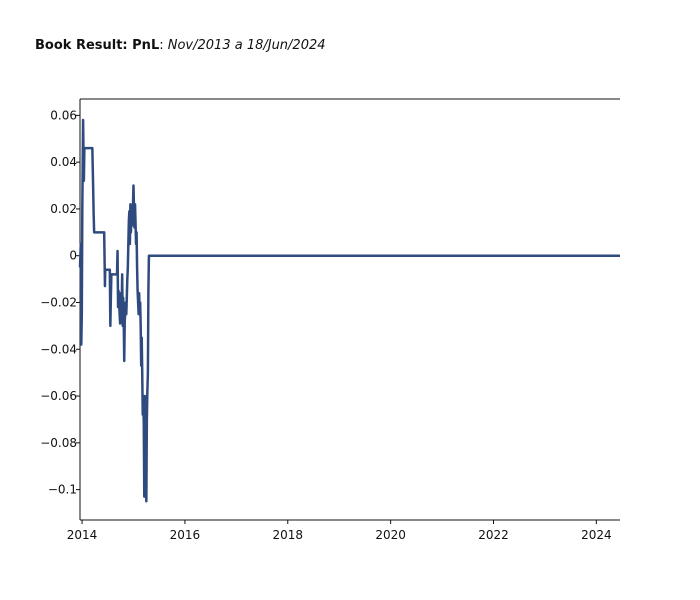 This screenshot has height=600, width=700. Describe the element at coordinates (63, 209) in the screenshot. I see `y-tick-label: 0.02` at that location.